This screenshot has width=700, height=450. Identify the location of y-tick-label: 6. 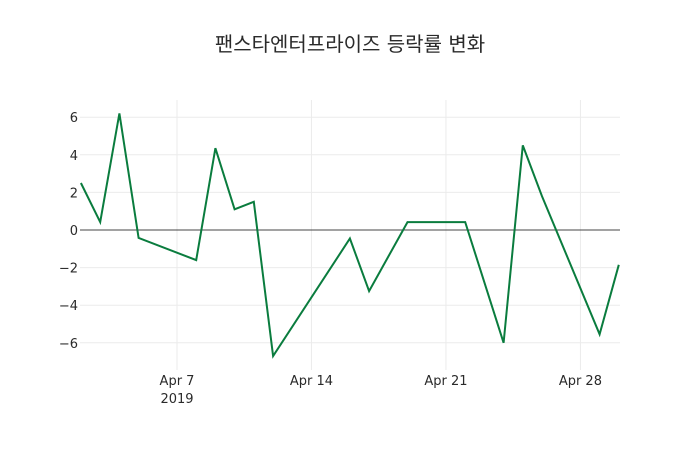
(74, 118).